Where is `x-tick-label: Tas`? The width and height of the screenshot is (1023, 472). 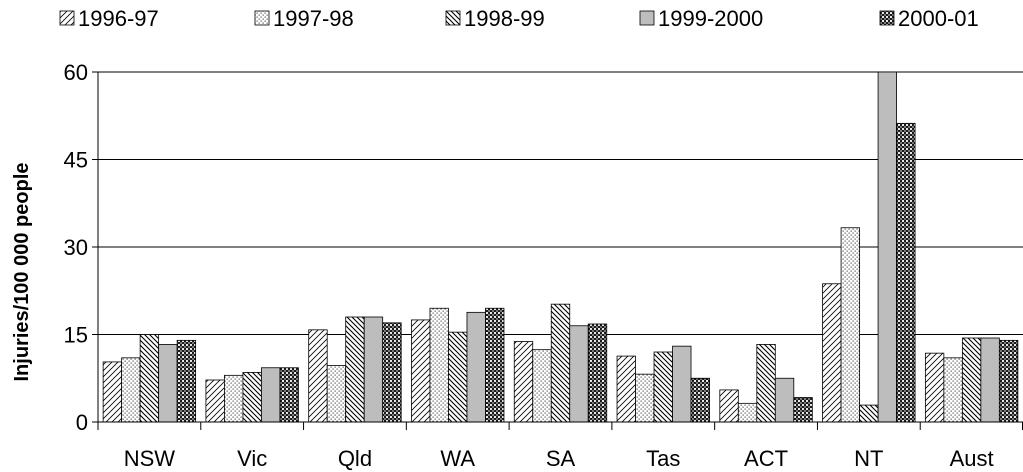 x-tick-label: Tas is located at coordinates (663, 458).